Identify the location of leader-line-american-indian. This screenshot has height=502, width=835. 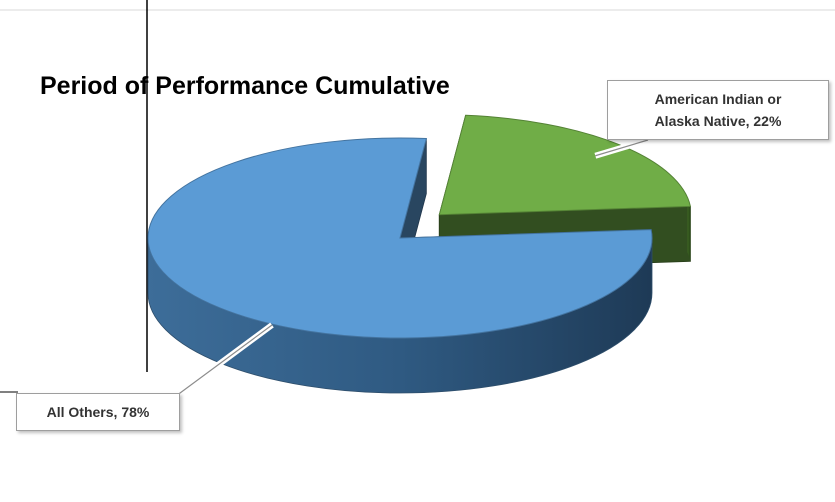
(622, 148).